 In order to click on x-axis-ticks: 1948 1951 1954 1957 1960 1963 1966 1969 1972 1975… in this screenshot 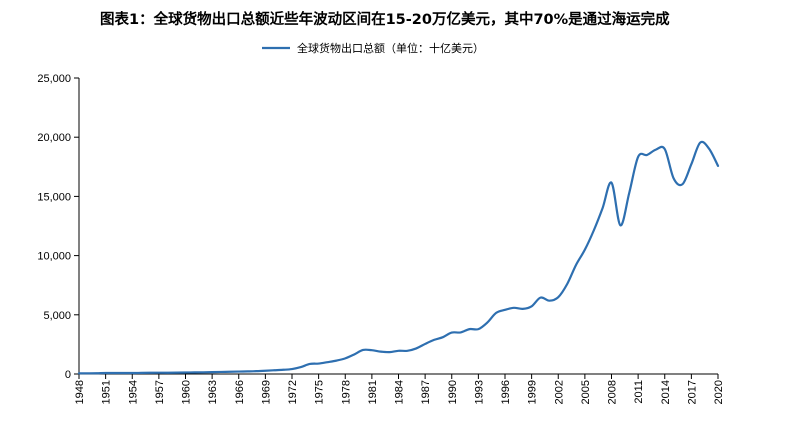, I will do `click(399, 389)`.